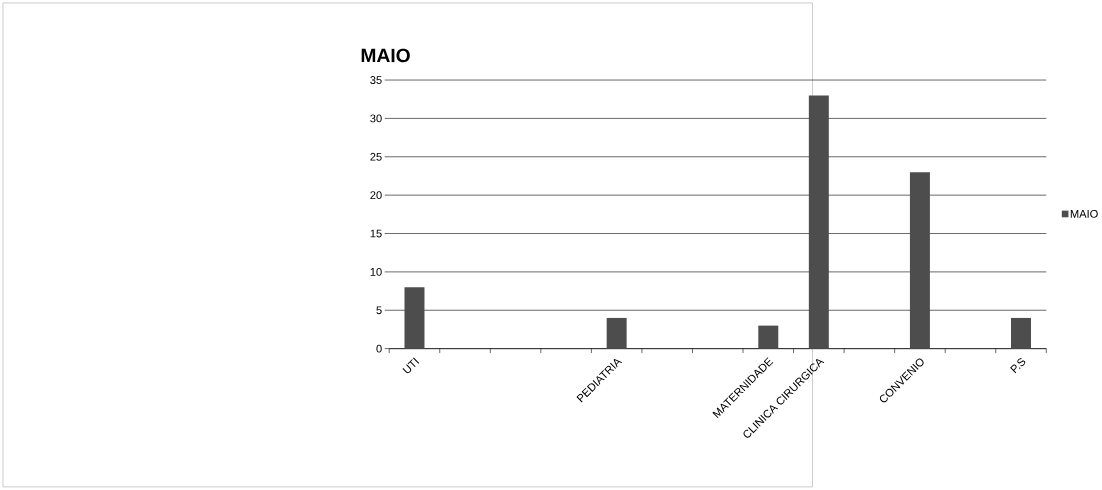  Describe the element at coordinates (1018, 366) in the screenshot. I see `x-tick-label: P.S` at that location.